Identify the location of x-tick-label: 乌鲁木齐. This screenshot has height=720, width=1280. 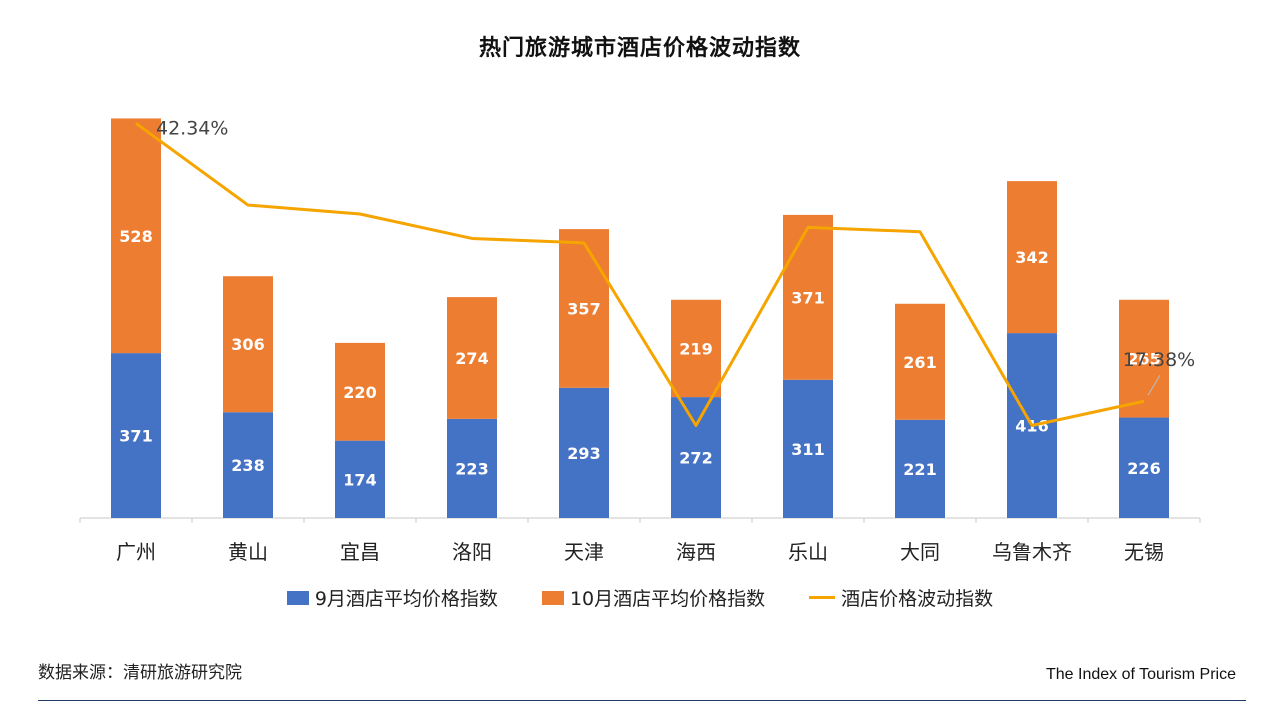
(1032, 552).